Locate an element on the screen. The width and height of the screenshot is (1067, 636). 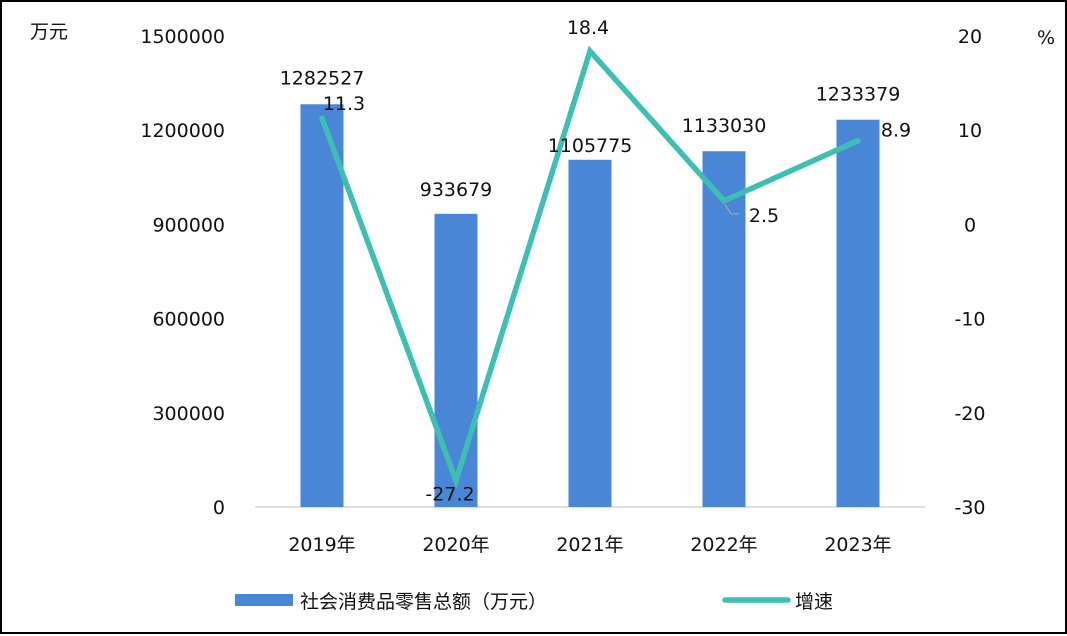
y-left-tick-label: 0 is located at coordinates (219, 508).